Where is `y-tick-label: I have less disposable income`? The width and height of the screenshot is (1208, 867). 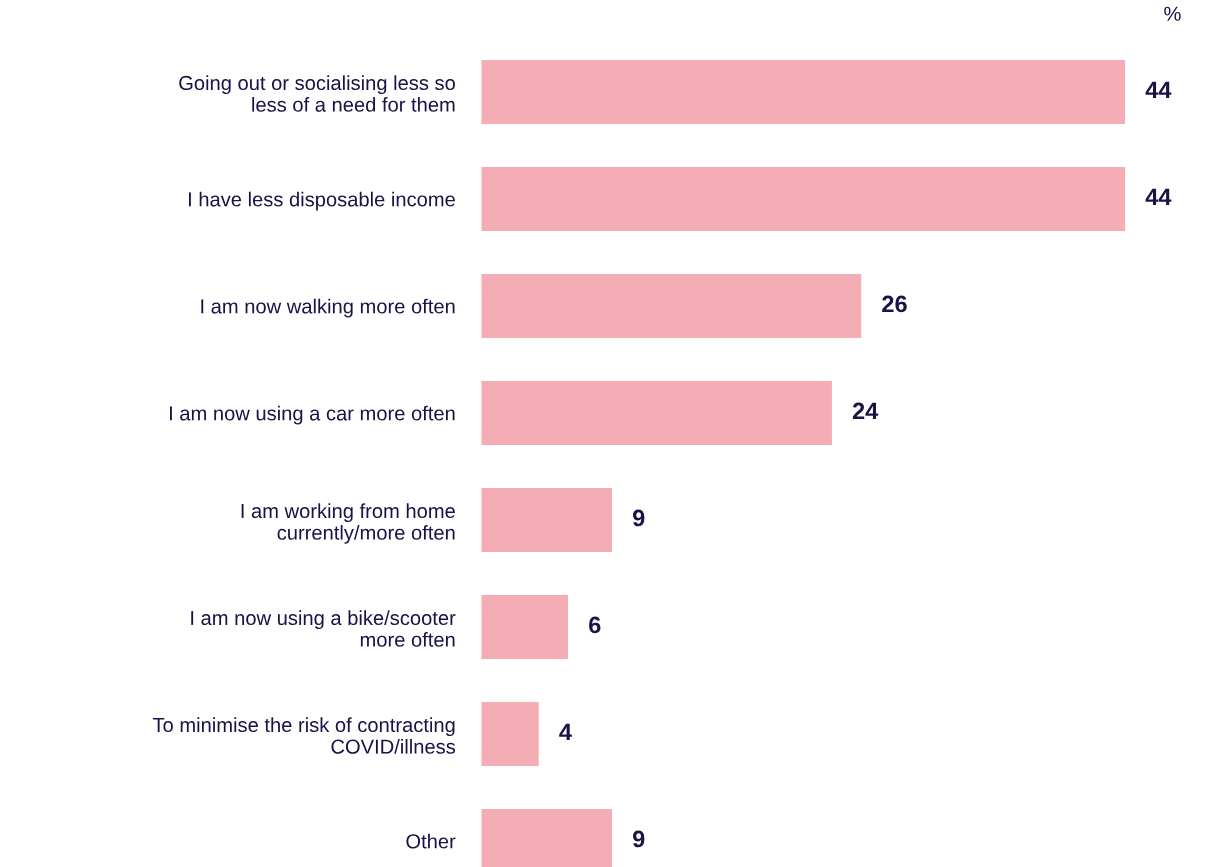
y-tick-label: I have less disposable income is located at coordinates (321, 201).